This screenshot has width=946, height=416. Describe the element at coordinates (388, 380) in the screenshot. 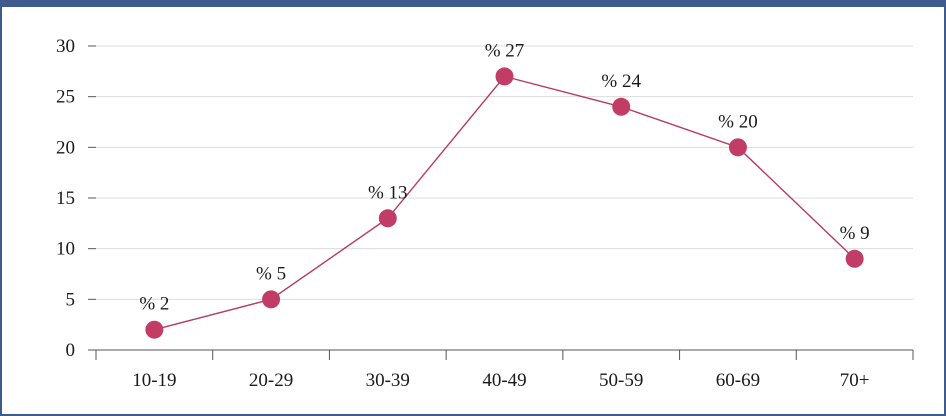

I see `x-tick-label: 30-39` at that location.